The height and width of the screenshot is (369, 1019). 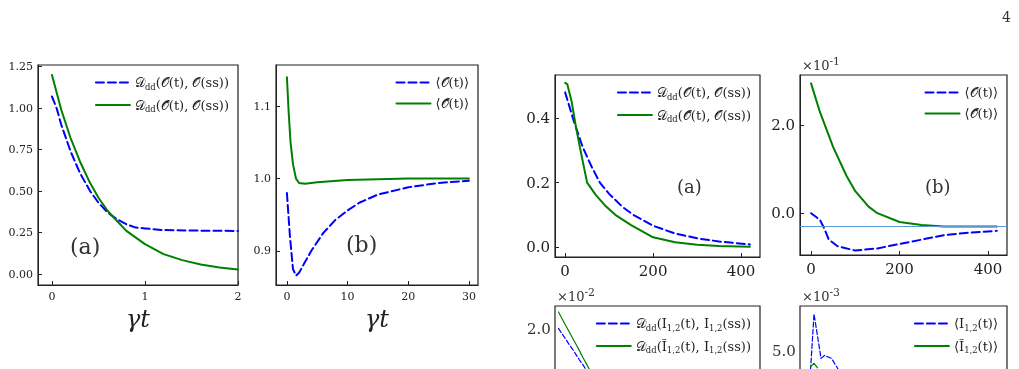 What do you see at coordinates (20, 150) in the screenshot?
I see `y-tick-label: 0.75` at bounding box center [20, 150].